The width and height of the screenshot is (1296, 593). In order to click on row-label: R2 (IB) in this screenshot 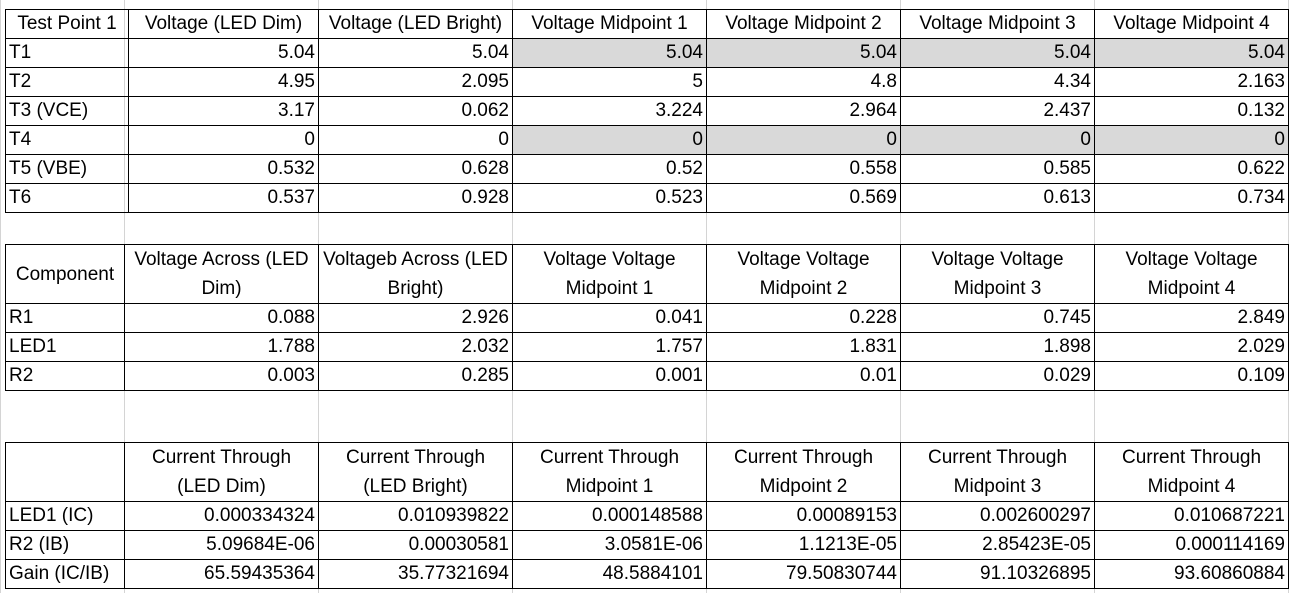, I will do `click(65, 545)`.